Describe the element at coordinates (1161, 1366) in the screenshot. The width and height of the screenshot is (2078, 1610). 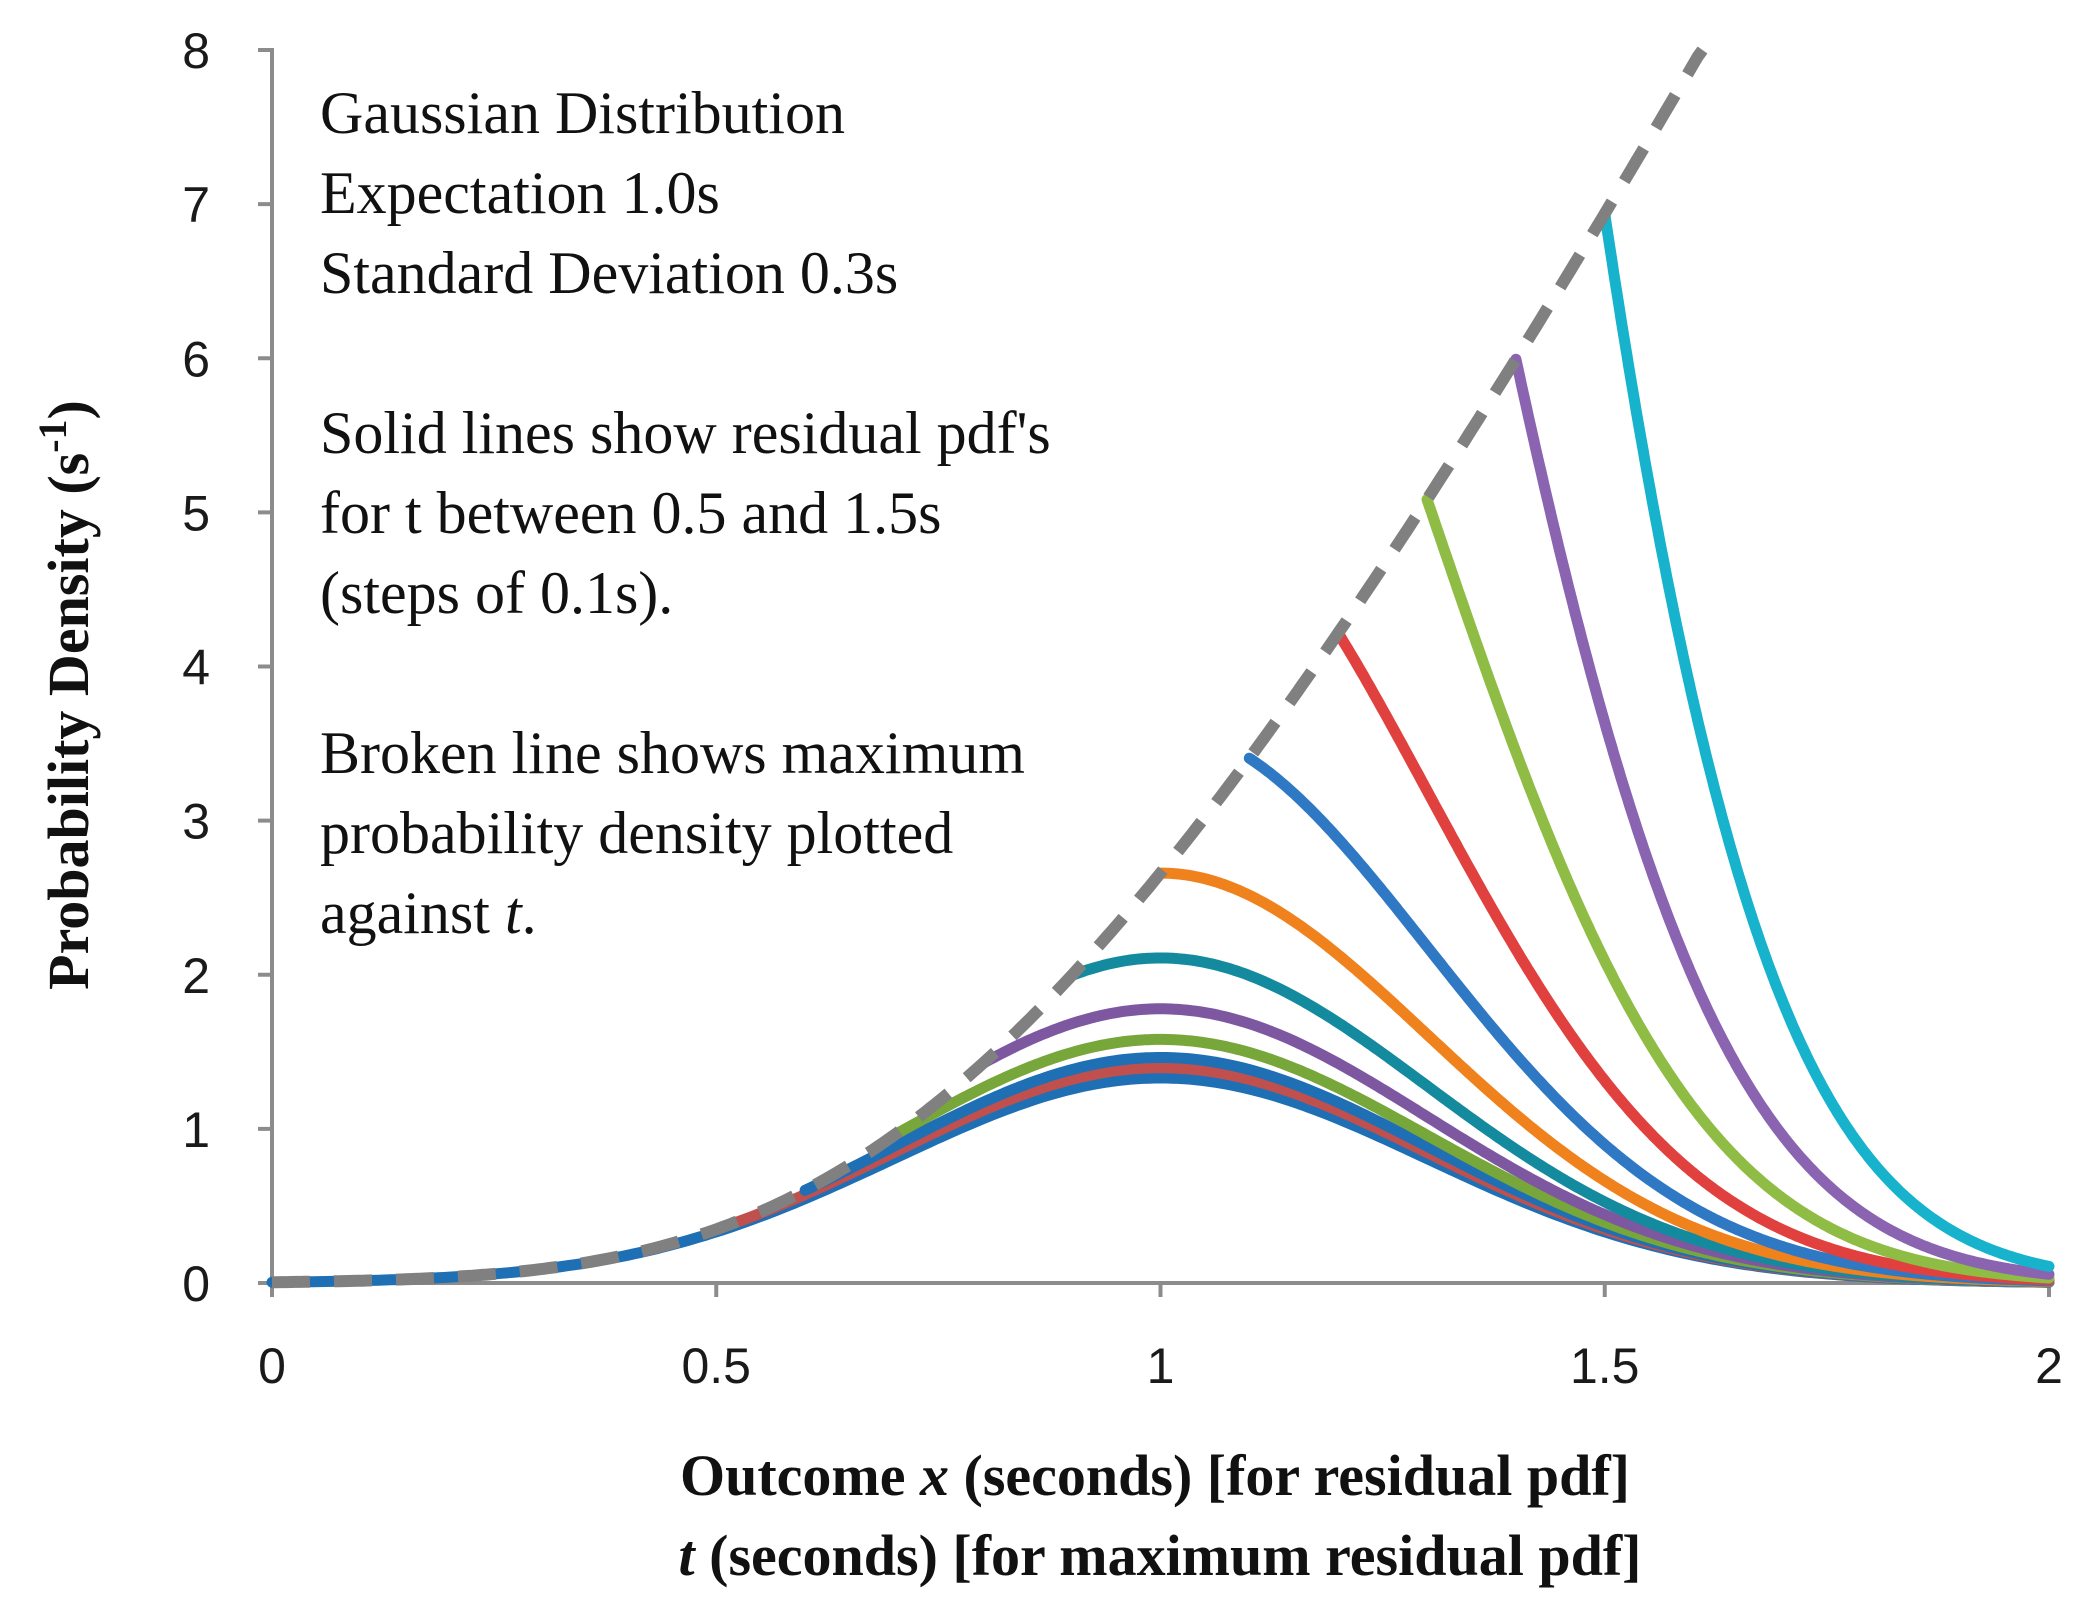
I see `x-tick-label: 1` at that location.